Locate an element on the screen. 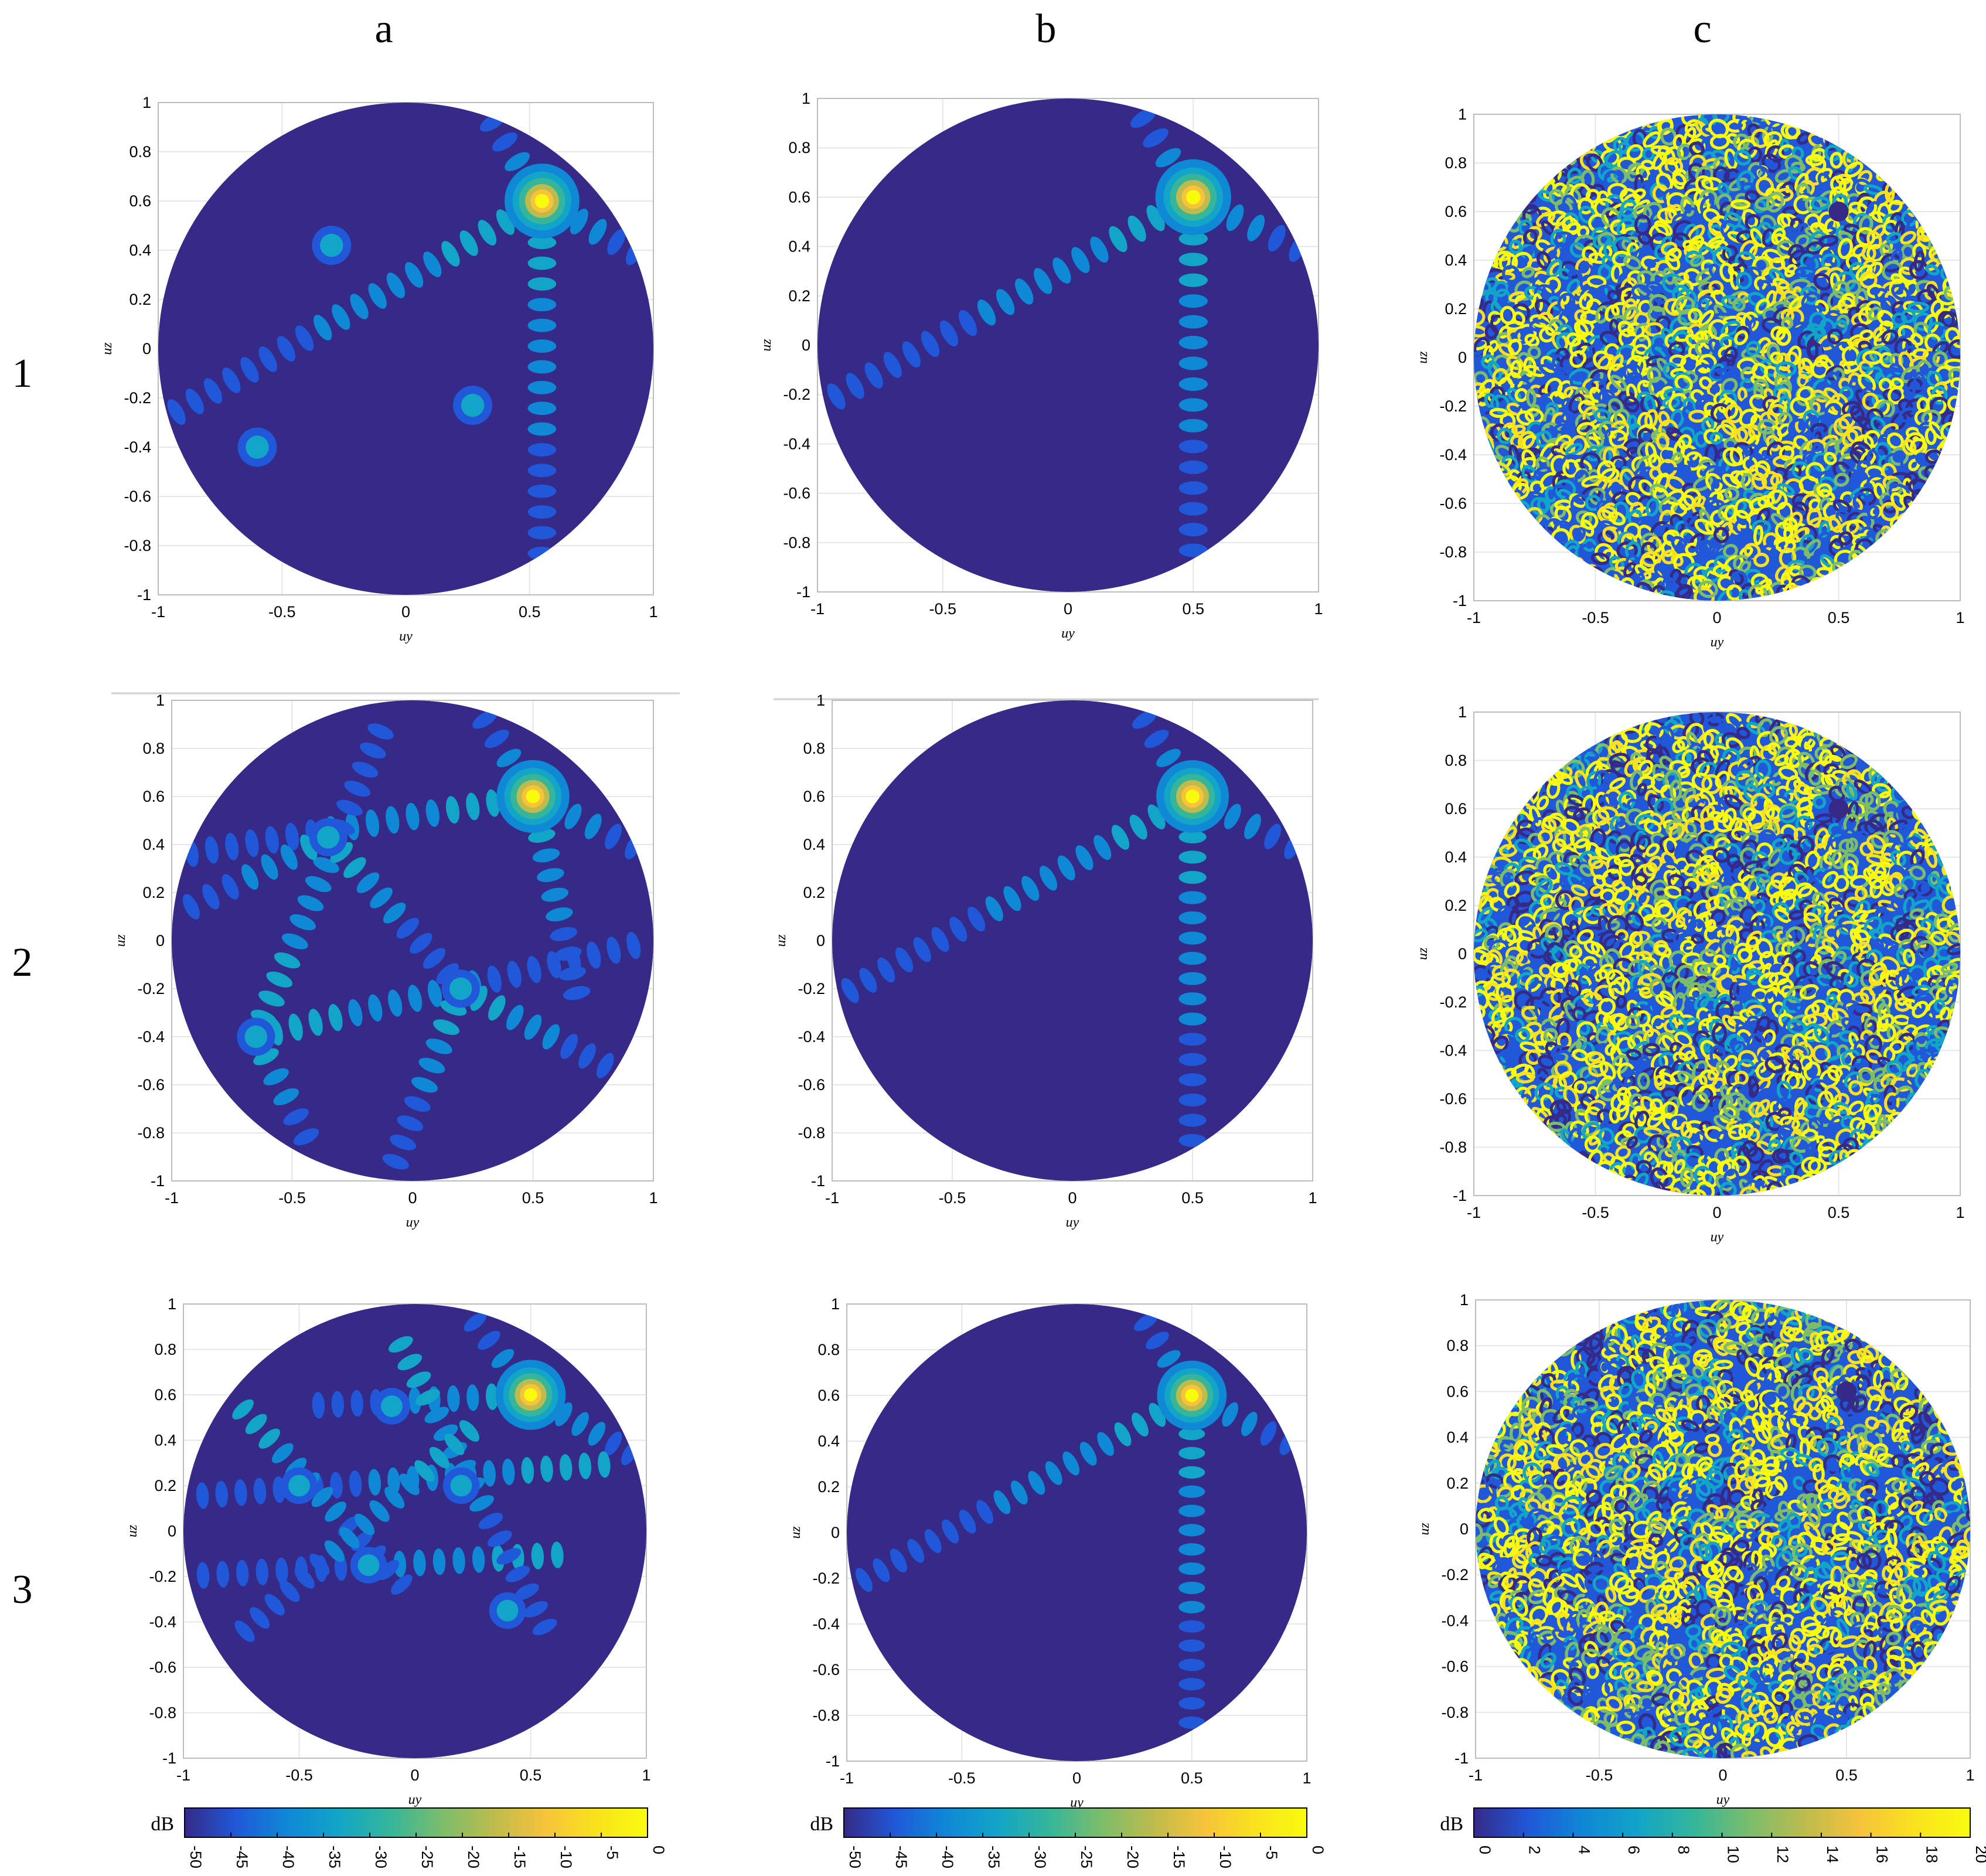  y-tick-label: 1 is located at coordinates (835, 1304).